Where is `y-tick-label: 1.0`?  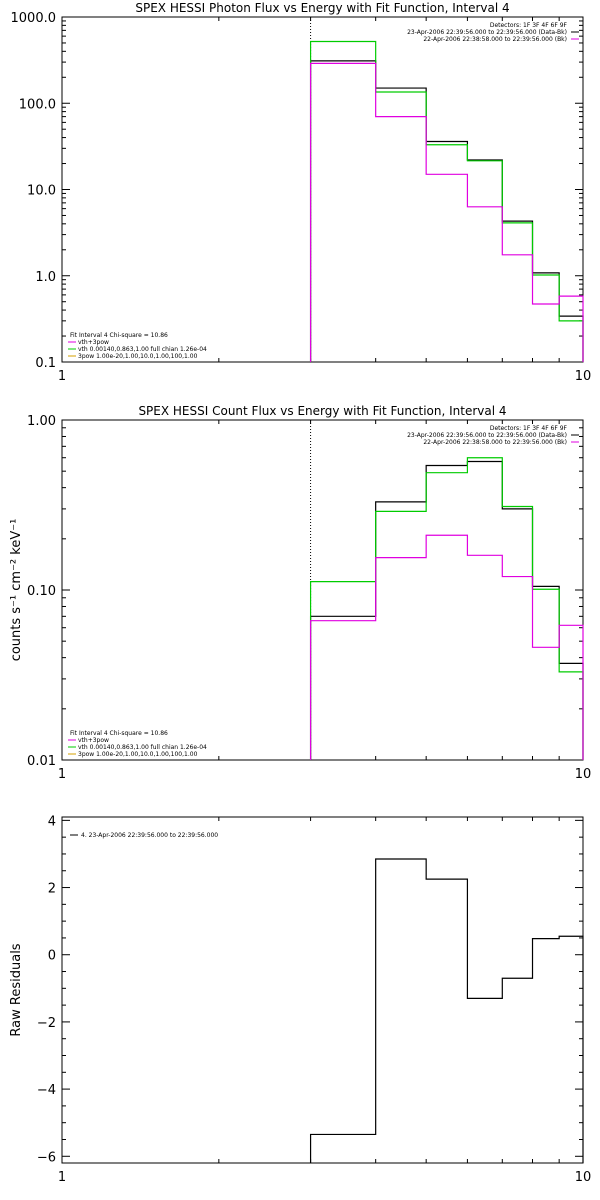
y-tick-label: 1.0 is located at coordinates (45, 277).